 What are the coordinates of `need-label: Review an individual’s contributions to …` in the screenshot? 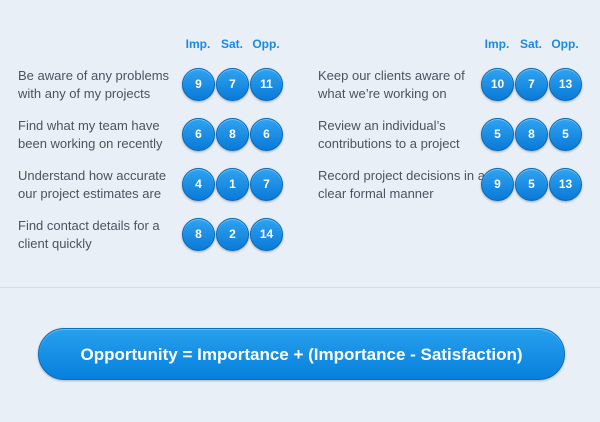 It's located at (389, 134).